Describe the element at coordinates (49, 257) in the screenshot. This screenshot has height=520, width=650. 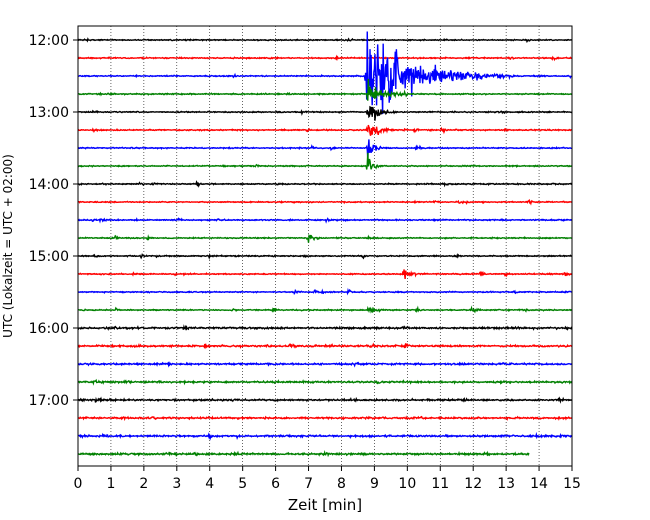
I see `y-tick-label-3: 15:00` at that location.